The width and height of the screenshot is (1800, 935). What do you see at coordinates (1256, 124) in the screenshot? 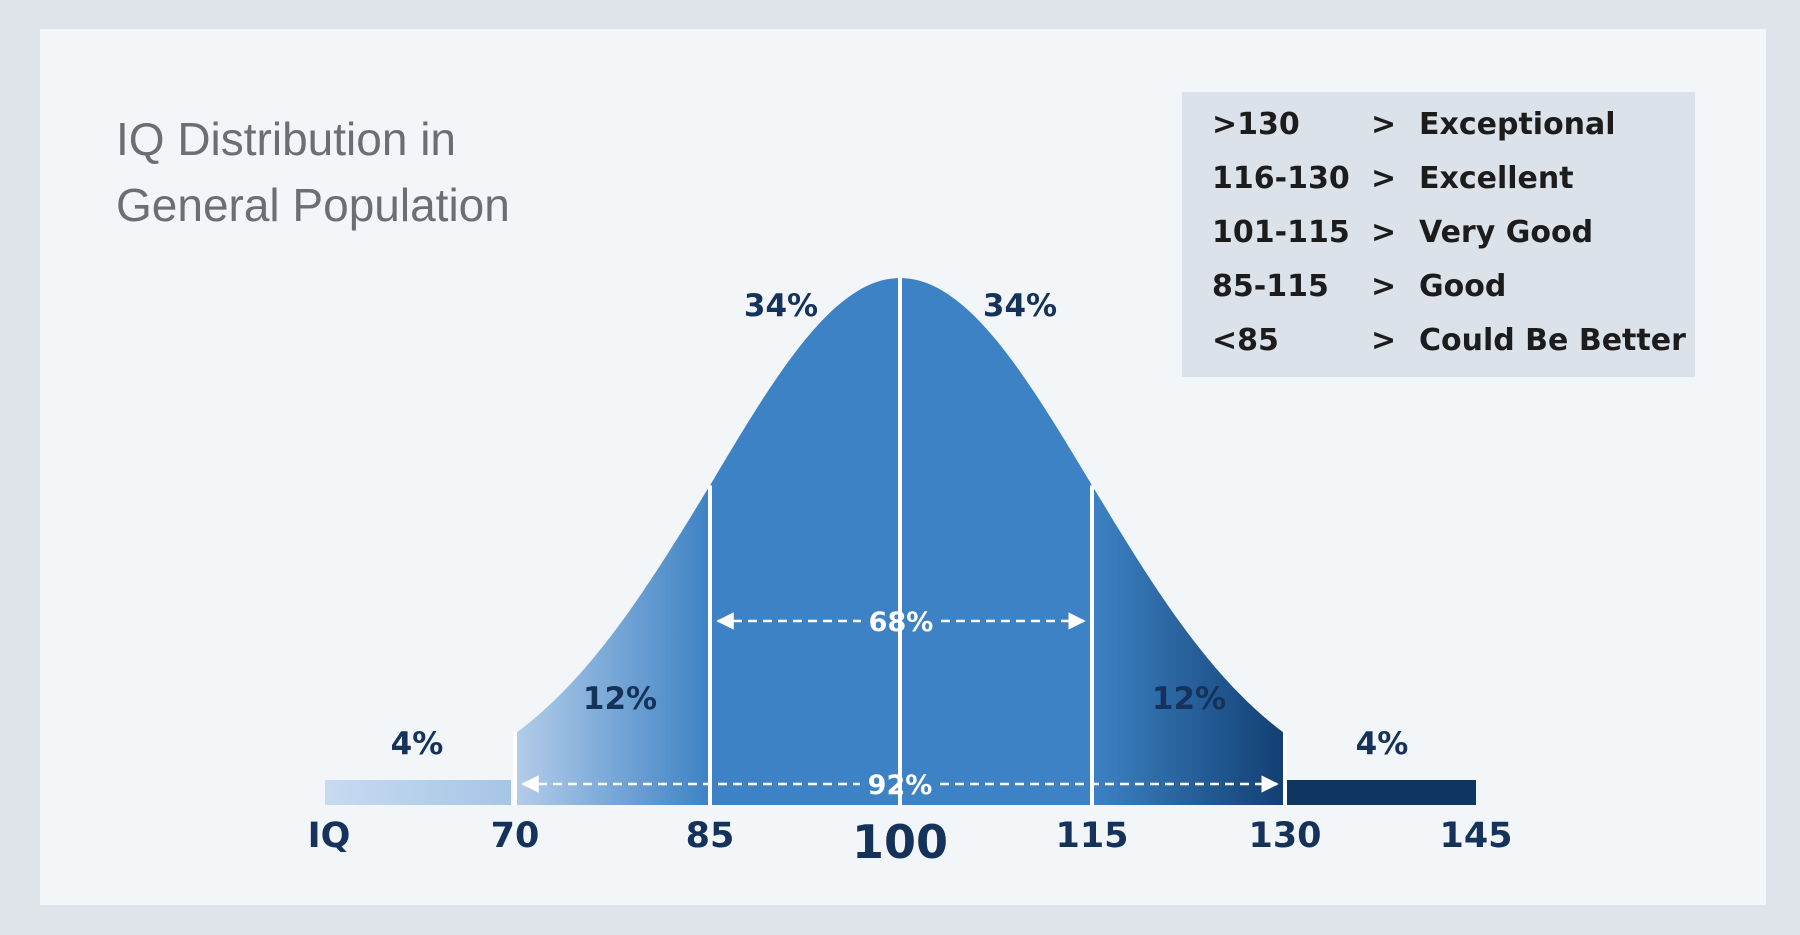
I see `legend-range: >130` at bounding box center [1256, 124].